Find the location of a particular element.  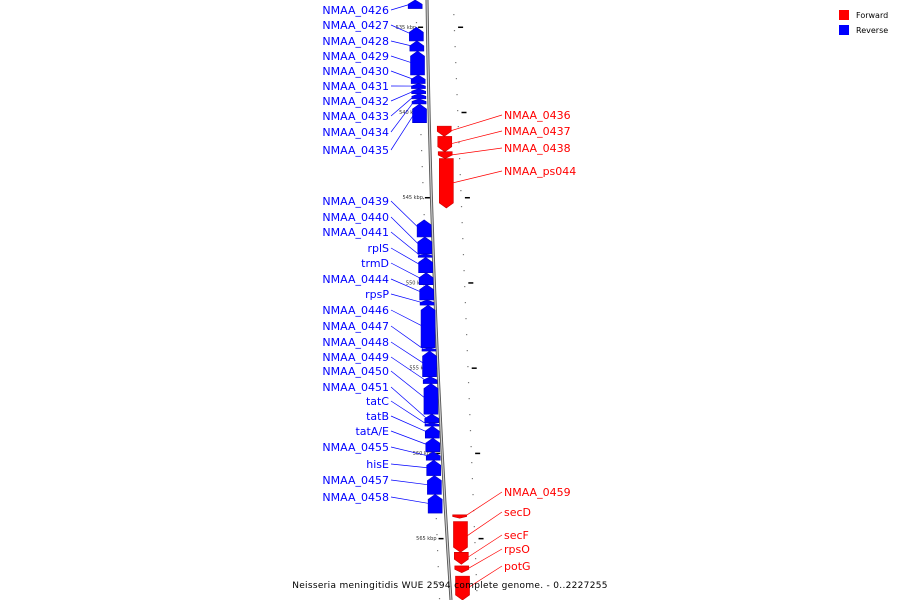

legend-reverse-swatch is located at coordinates (844, 30).